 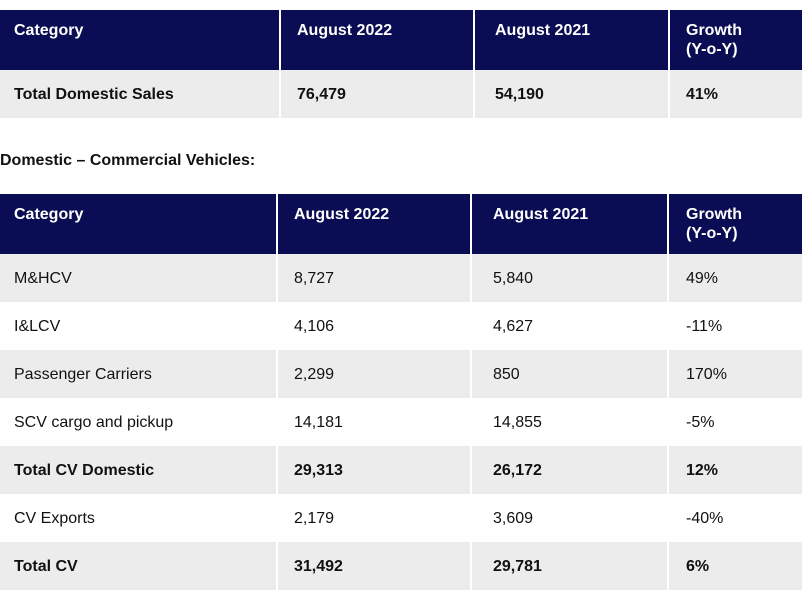 What do you see at coordinates (735, 518) in the screenshot?
I see `cell-growth: -40%` at bounding box center [735, 518].